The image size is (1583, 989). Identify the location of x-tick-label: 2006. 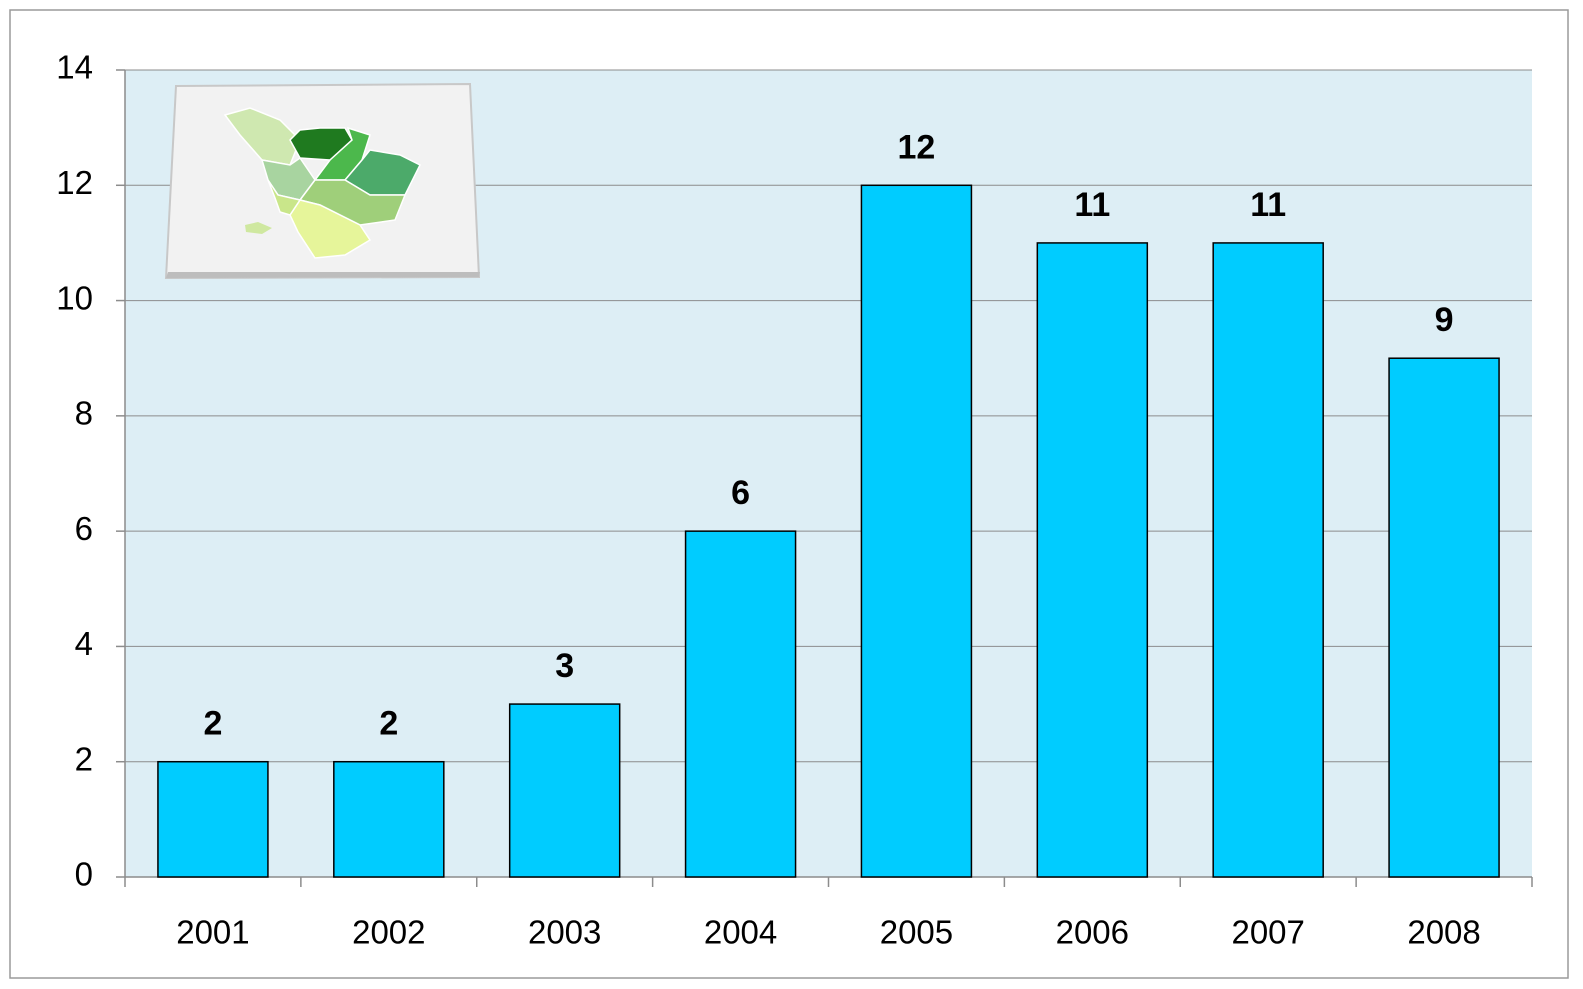
(1092, 932).